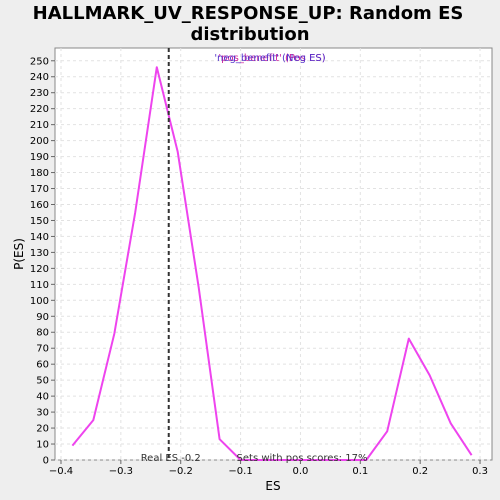  What do you see at coordinates (300, 471) in the screenshot?
I see `x-tick-label: 0.0` at bounding box center [300, 471].